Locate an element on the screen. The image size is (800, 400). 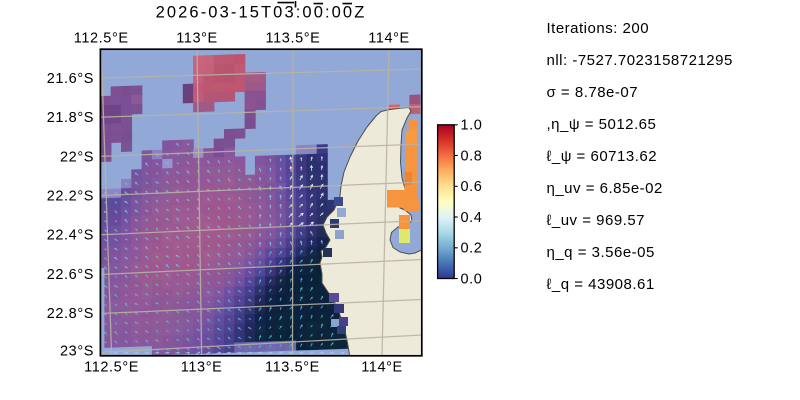
svg-text: 21.6°S is located at coordinates (70, 79).